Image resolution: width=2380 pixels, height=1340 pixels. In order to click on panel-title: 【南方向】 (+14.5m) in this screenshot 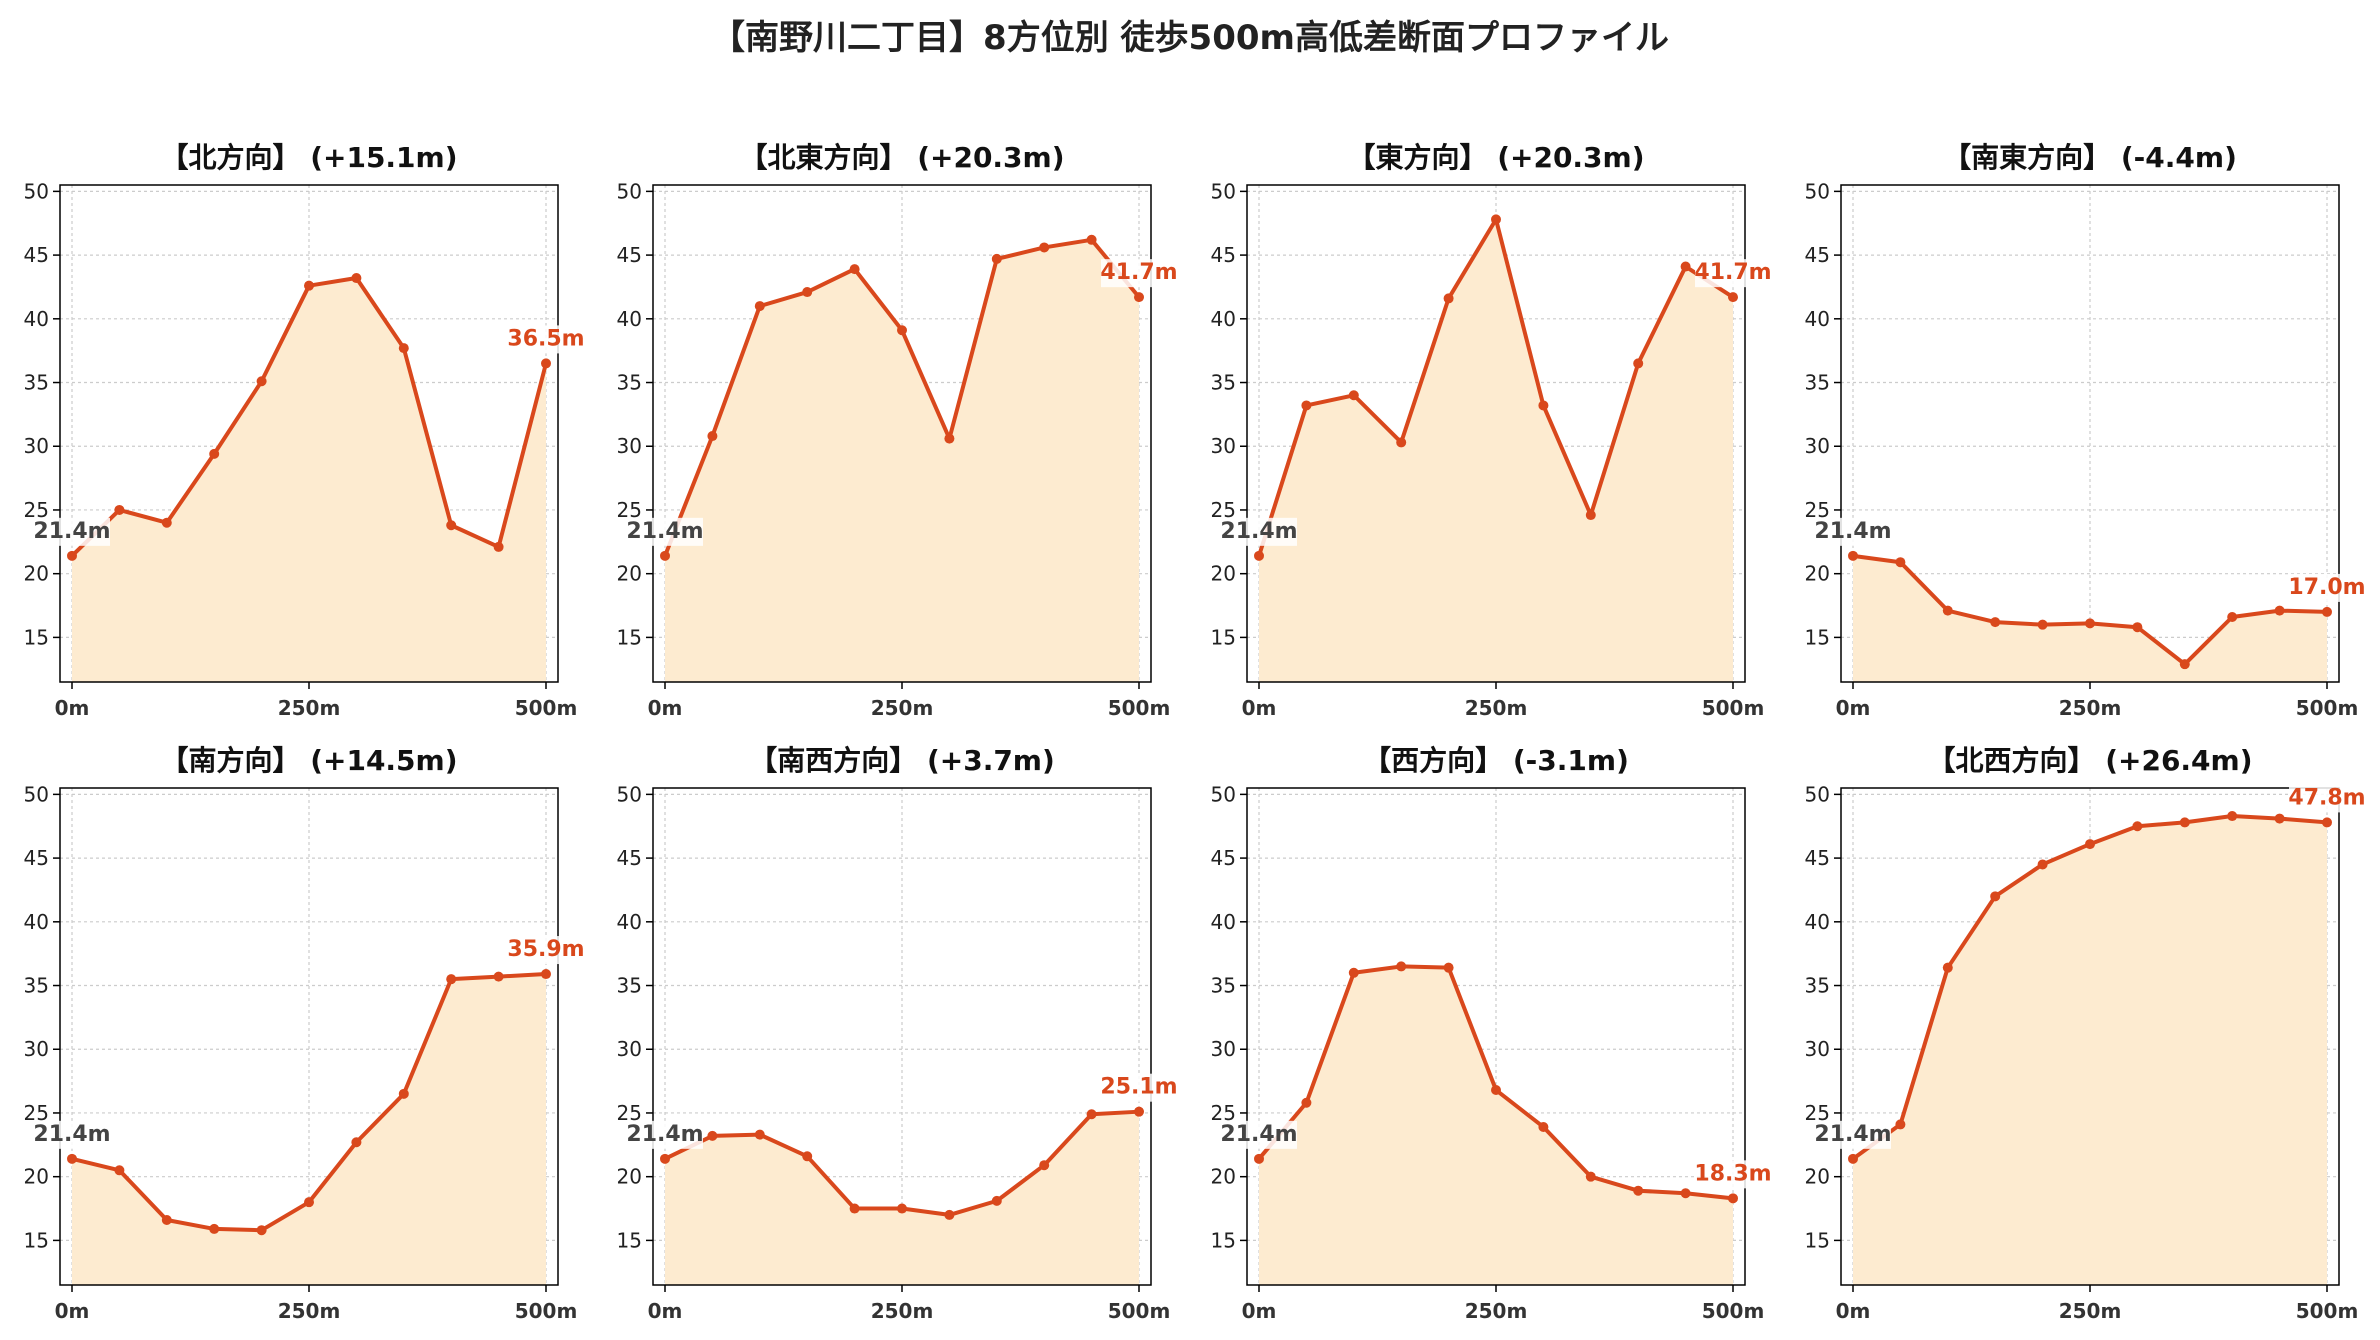, I will do `click(308, 760)`.